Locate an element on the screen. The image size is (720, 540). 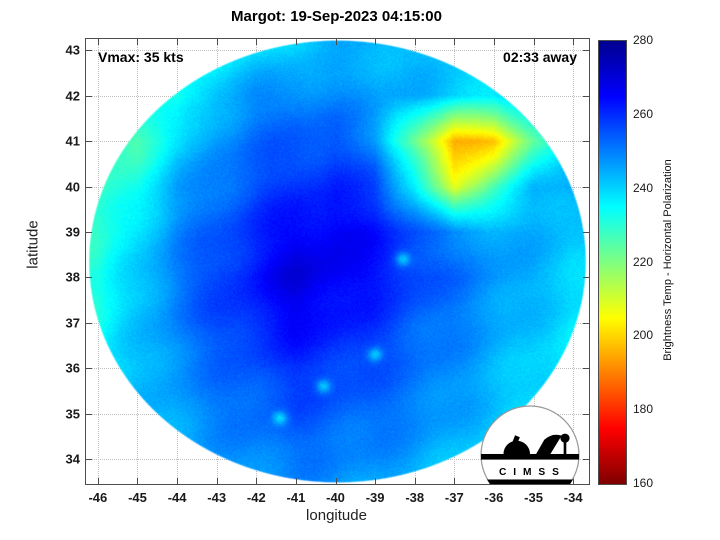
vmax-annotation: Vmax: 35 kts is located at coordinates (141, 57).